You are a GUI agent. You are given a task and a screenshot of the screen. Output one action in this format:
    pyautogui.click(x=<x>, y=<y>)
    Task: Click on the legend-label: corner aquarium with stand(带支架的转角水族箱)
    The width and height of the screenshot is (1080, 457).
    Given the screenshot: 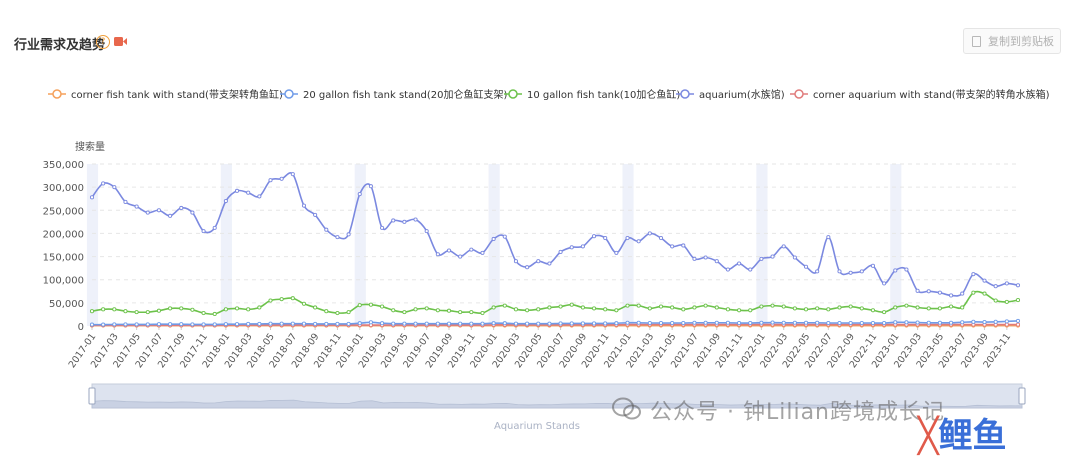 What is the action you would take?
    pyautogui.click(x=931, y=94)
    